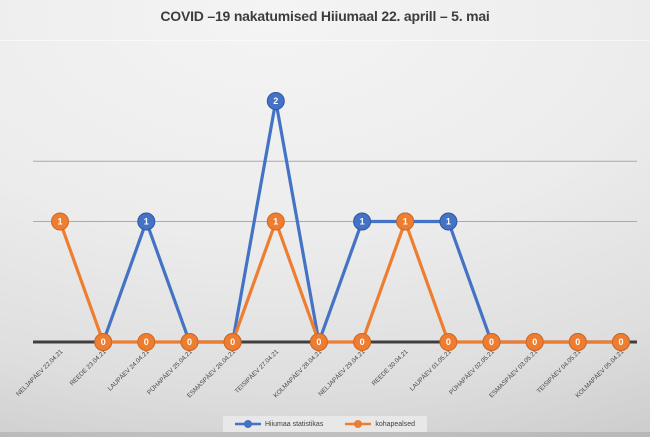 This screenshot has height=437, width=650. What do you see at coordinates (513, 373) in the screenshot?
I see `x-tick-label: ESMASPÄEV 03.05.21` at bounding box center [513, 373].